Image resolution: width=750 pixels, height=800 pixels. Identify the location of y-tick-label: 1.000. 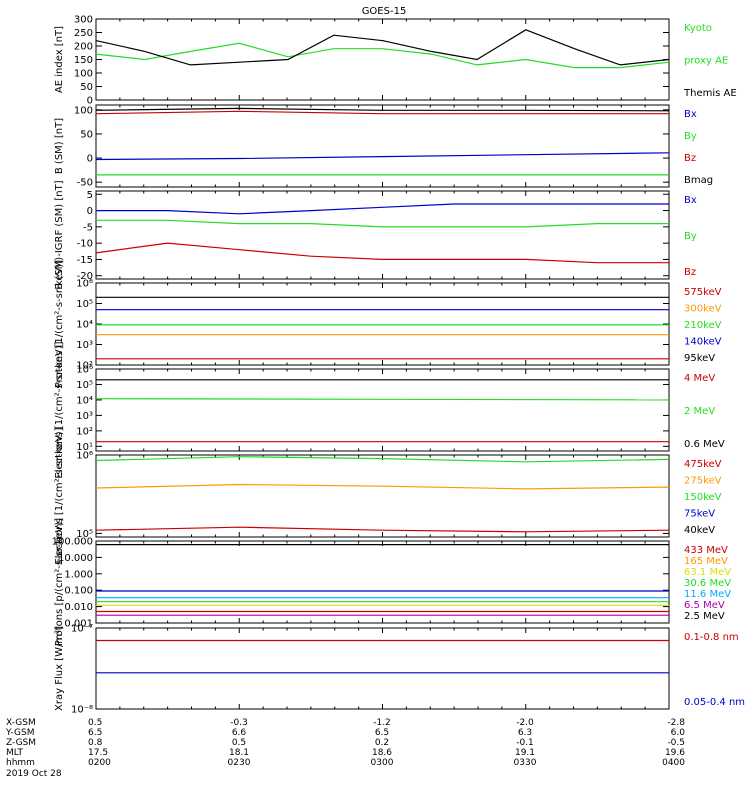
(78, 574).